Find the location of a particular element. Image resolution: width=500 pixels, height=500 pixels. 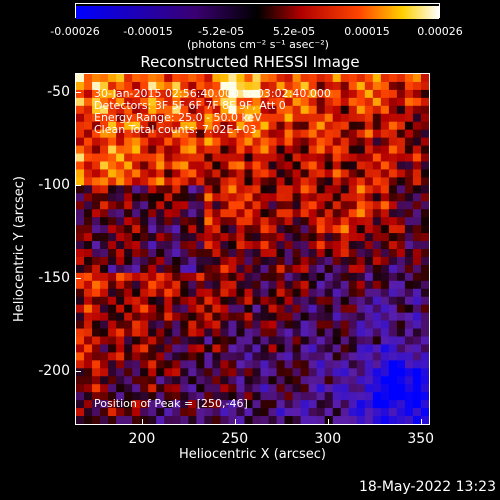

clean-annotation: Clean Total counts: 7.02E+03 is located at coordinates (175, 129).